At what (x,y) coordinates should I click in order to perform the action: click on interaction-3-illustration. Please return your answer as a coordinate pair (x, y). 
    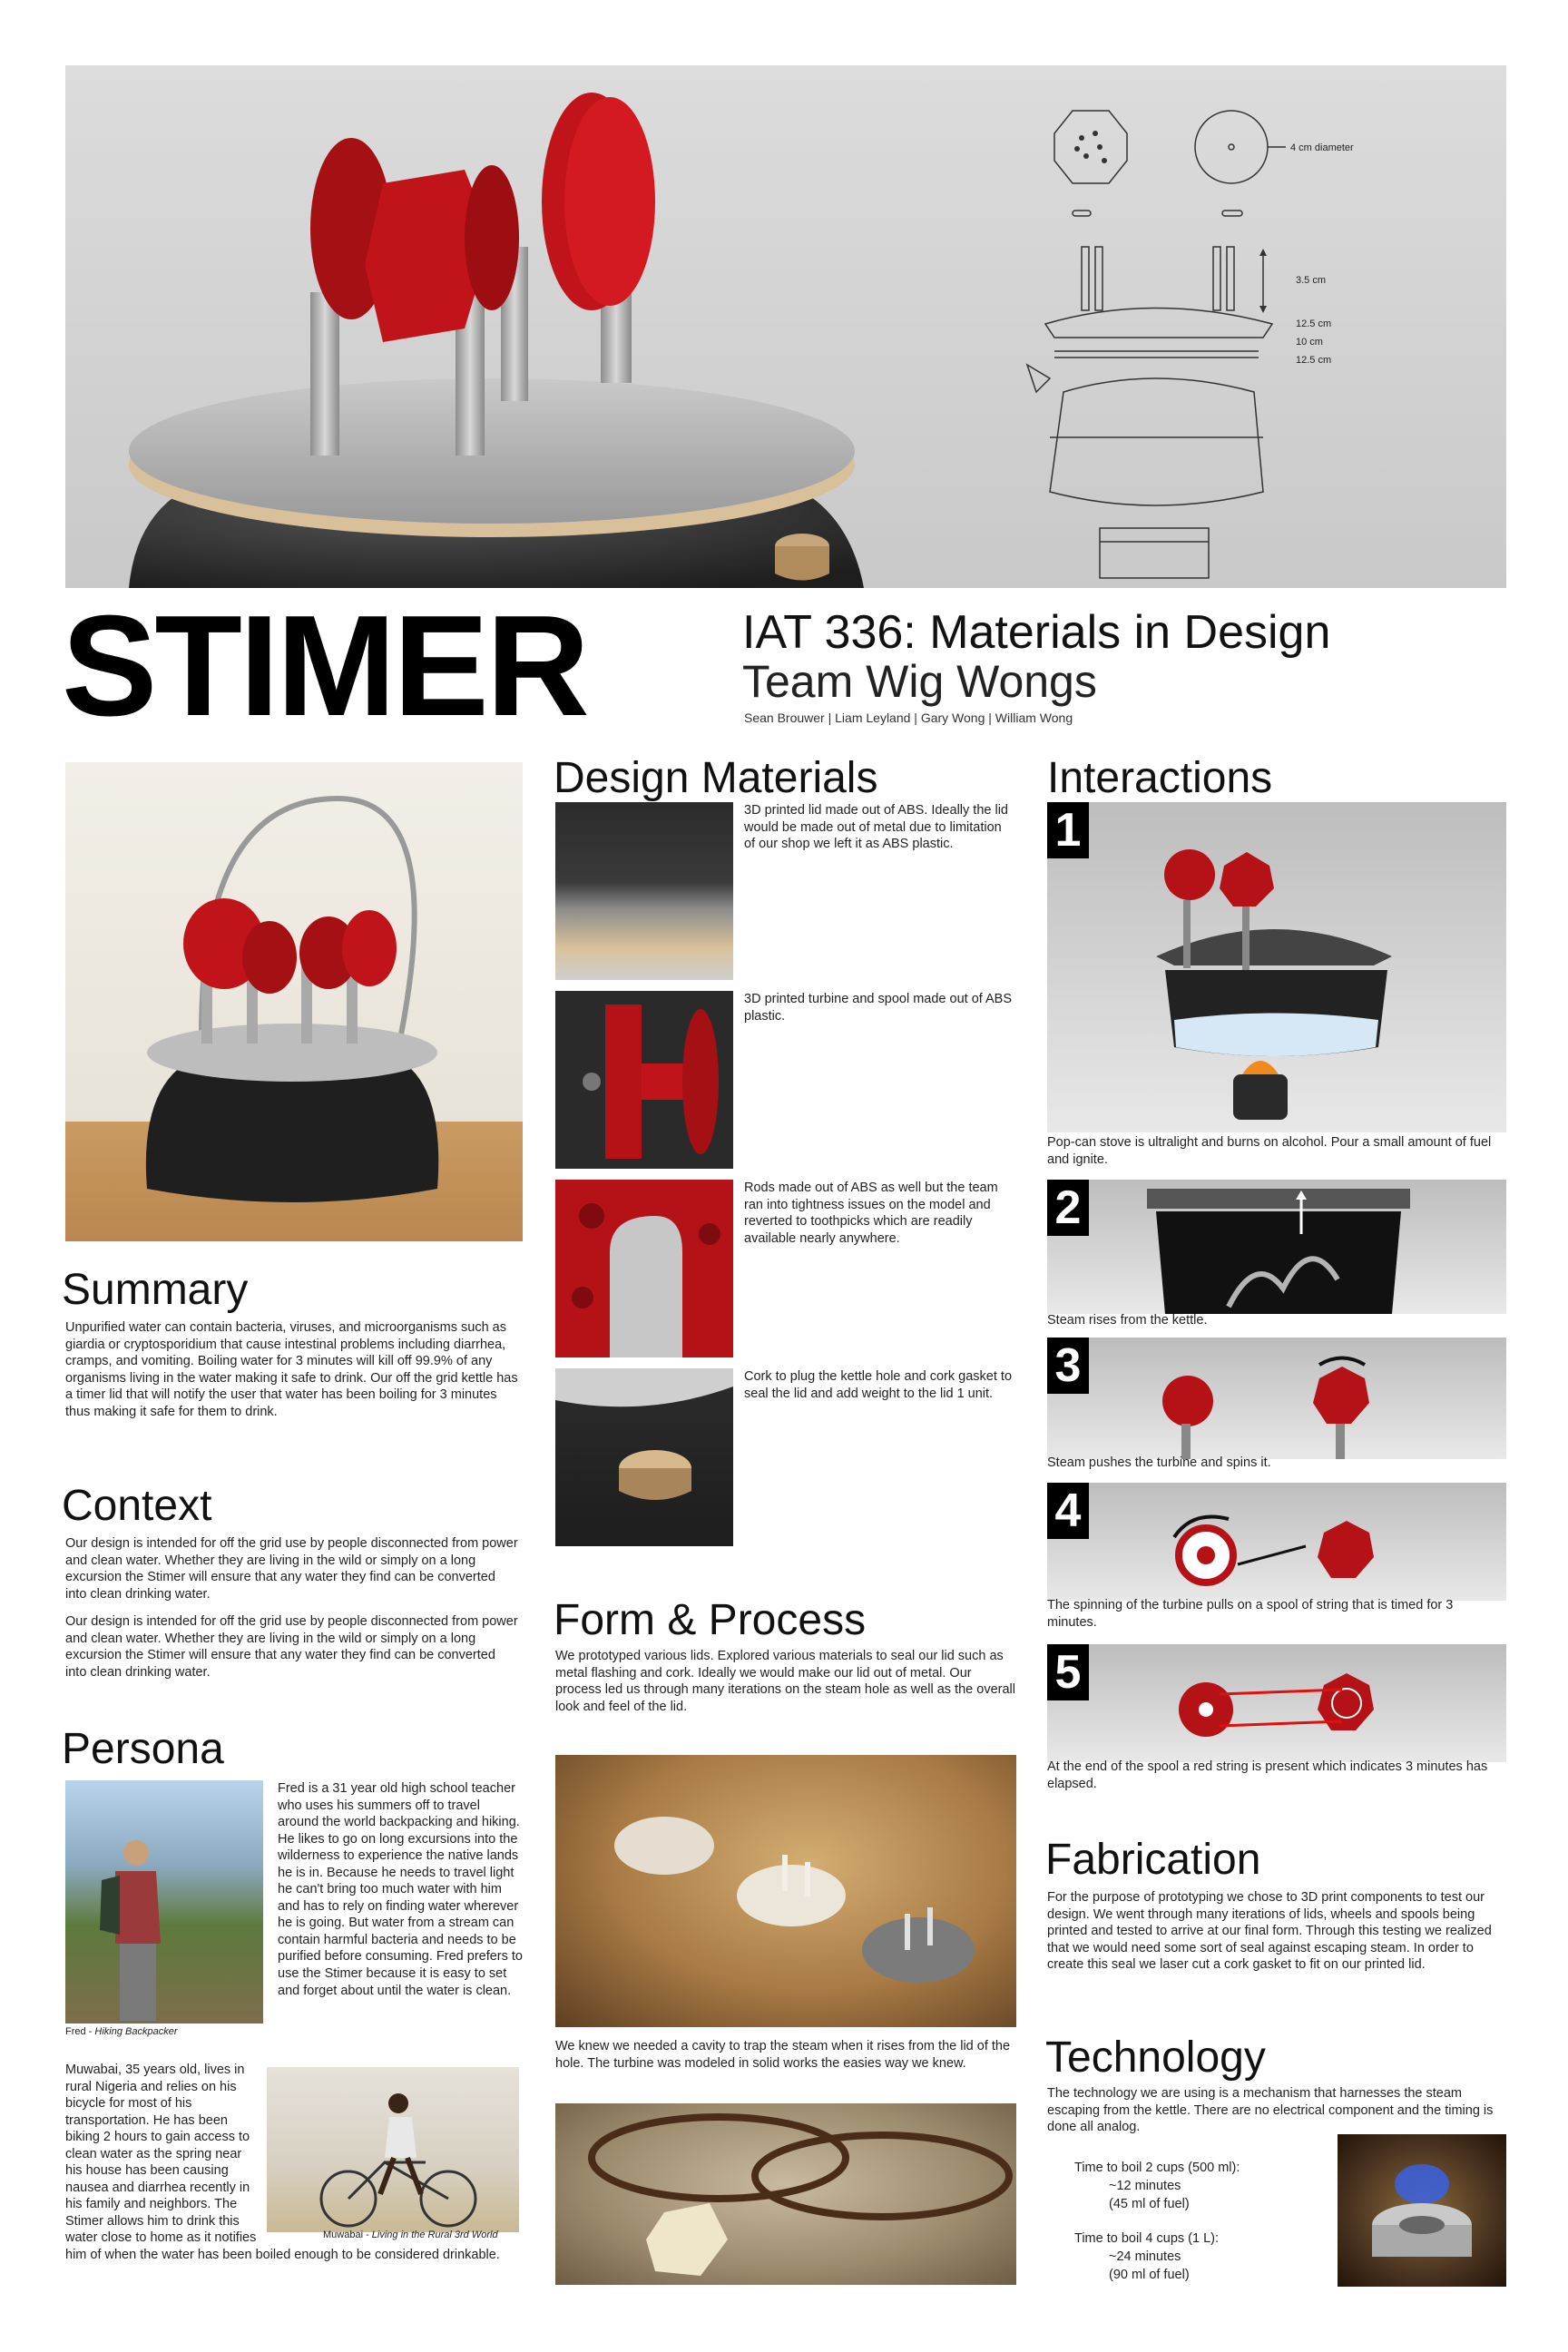
    Looking at the image, I should click on (1276, 1398).